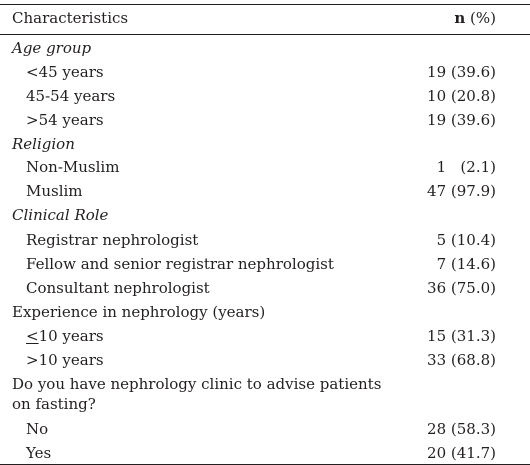 This screenshot has width=530, height=465. I want to click on row-label: >10 years, so click(65, 360).